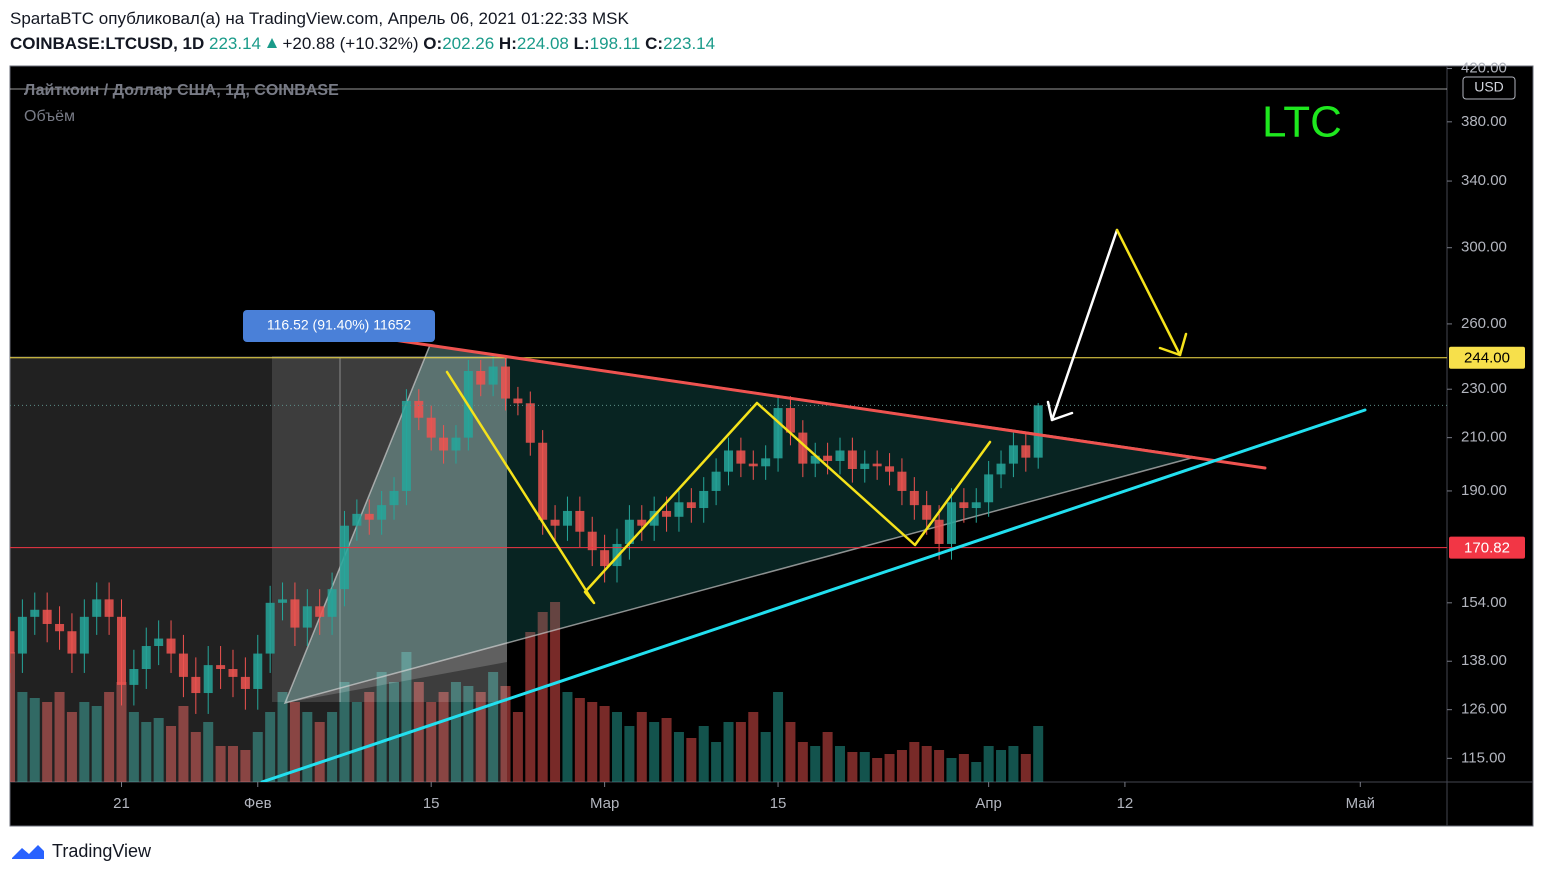 This screenshot has height=880, width=1543. I want to click on y-tick-label: 420.00, so click(1484, 67).